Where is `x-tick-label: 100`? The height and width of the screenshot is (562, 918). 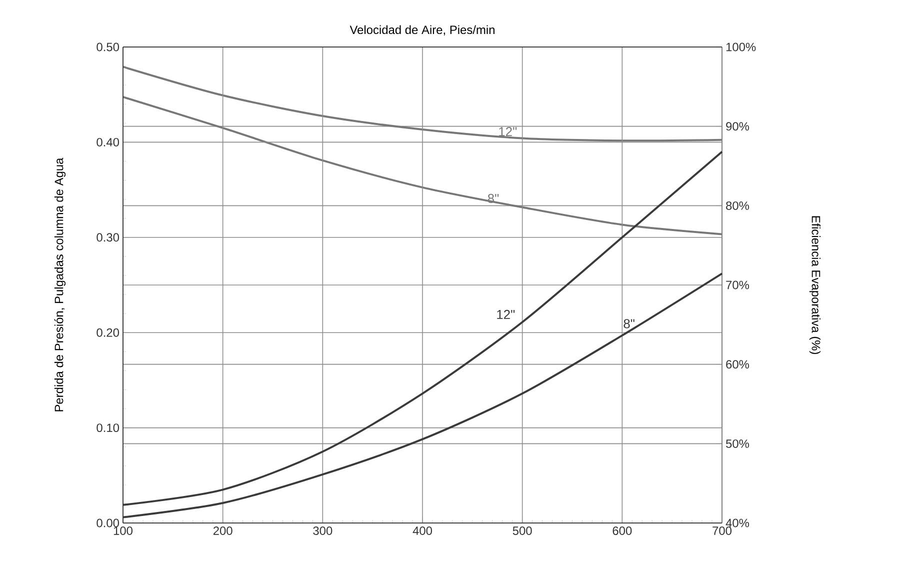
x-tick-label: 100 is located at coordinates (123, 530).